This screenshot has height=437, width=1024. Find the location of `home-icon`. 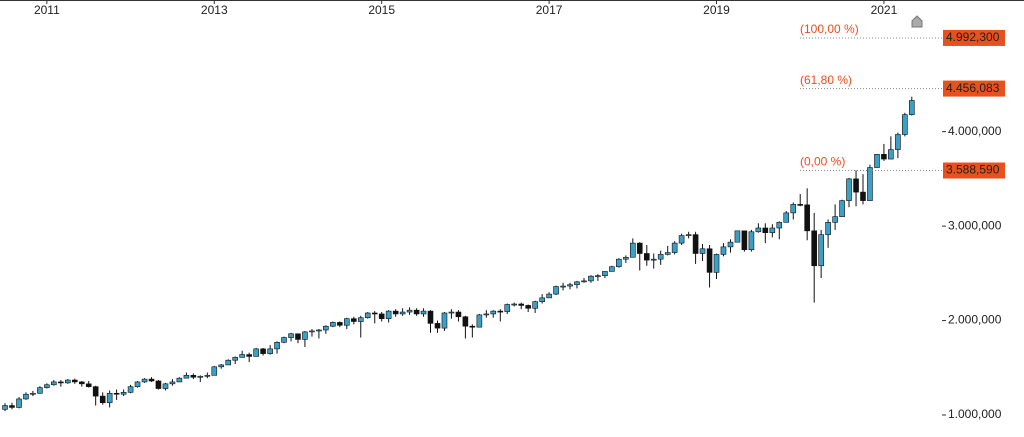

home-icon is located at coordinates (917, 21).